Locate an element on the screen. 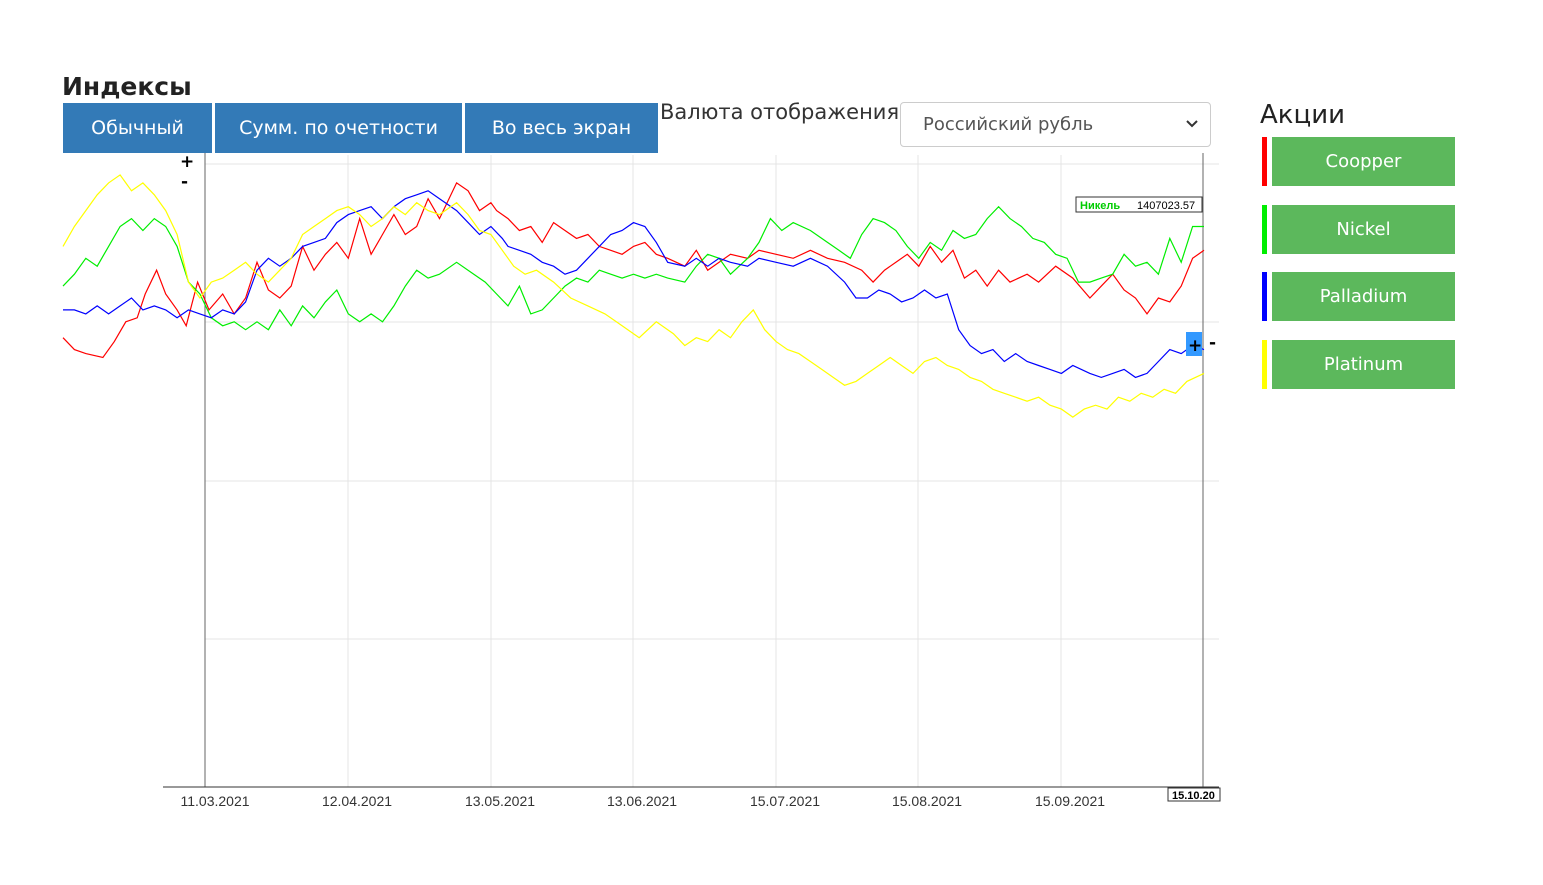 This screenshot has width=1543, height=885. nickel-color-swatch is located at coordinates (1264, 229).